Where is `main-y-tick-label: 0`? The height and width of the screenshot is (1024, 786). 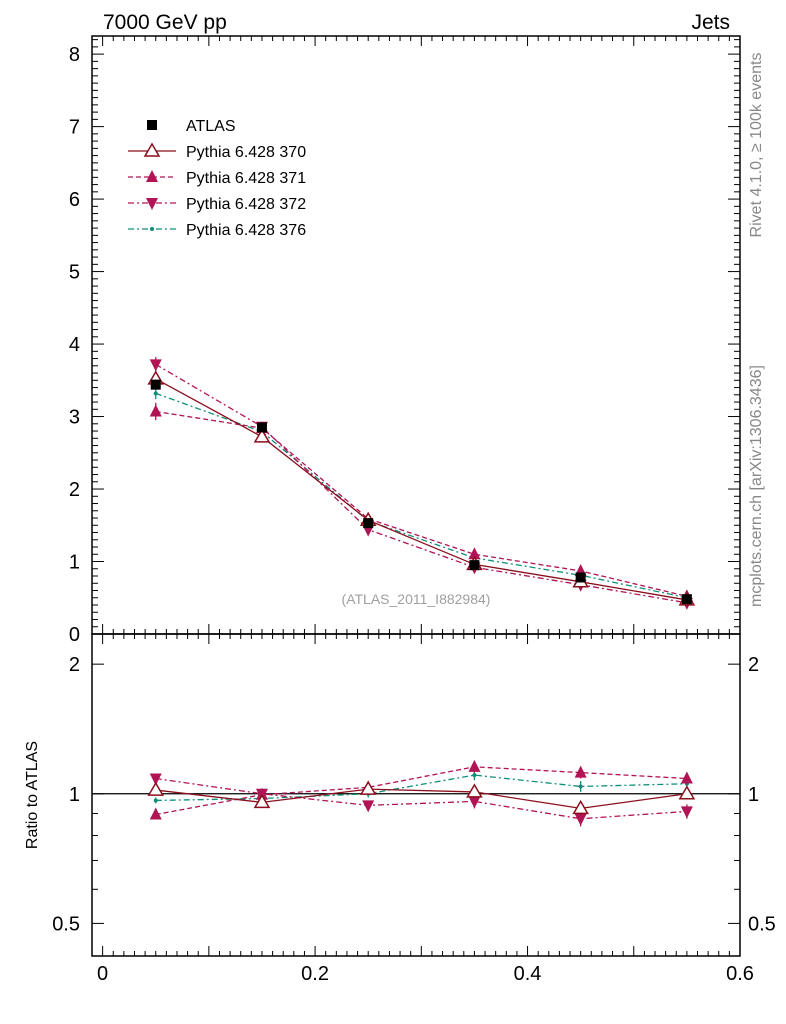
main-y-tick-label: 0 is located at coordinates (74, 635).